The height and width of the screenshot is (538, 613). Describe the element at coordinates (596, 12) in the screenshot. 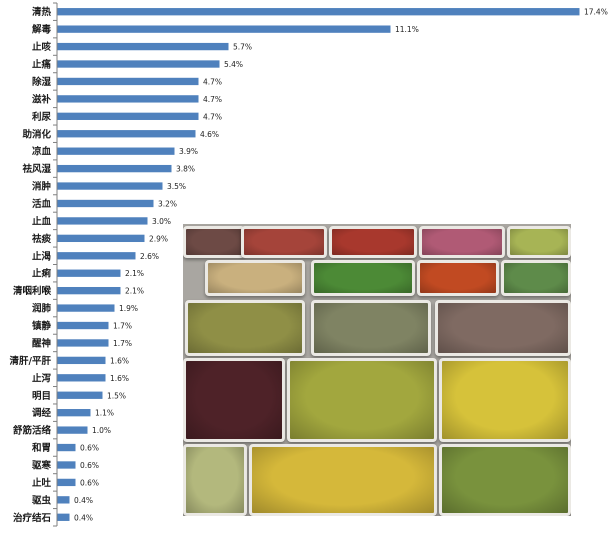

I see `value-label: 17.4%` at that location.